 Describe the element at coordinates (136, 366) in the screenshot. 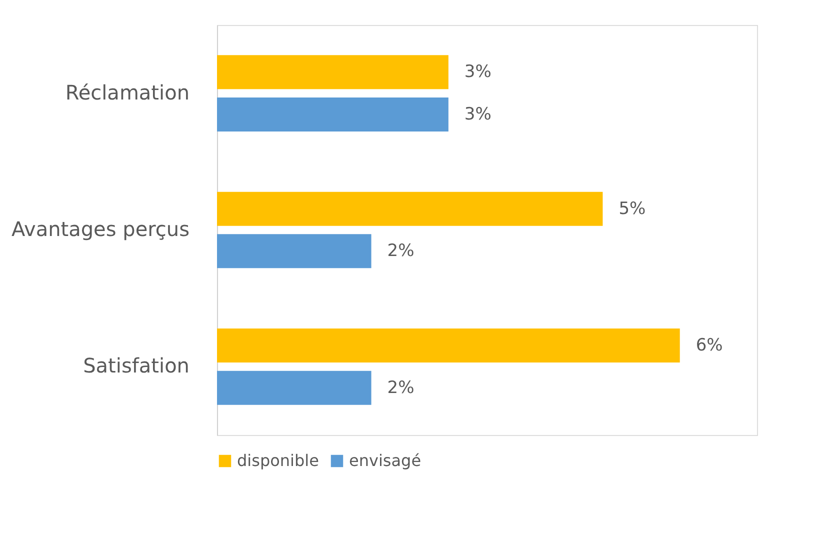

I see `y-tick-label: Satisfation` at that location.